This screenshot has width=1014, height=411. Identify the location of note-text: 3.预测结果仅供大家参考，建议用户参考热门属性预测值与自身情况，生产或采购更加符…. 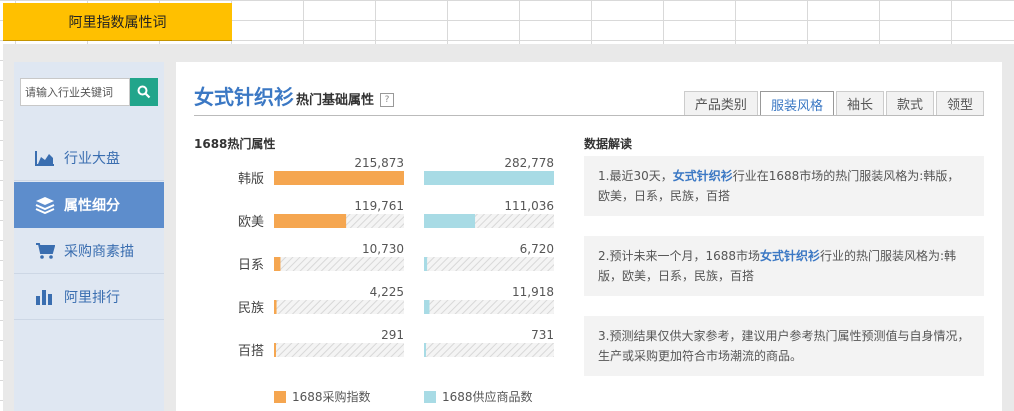
(784, 346).